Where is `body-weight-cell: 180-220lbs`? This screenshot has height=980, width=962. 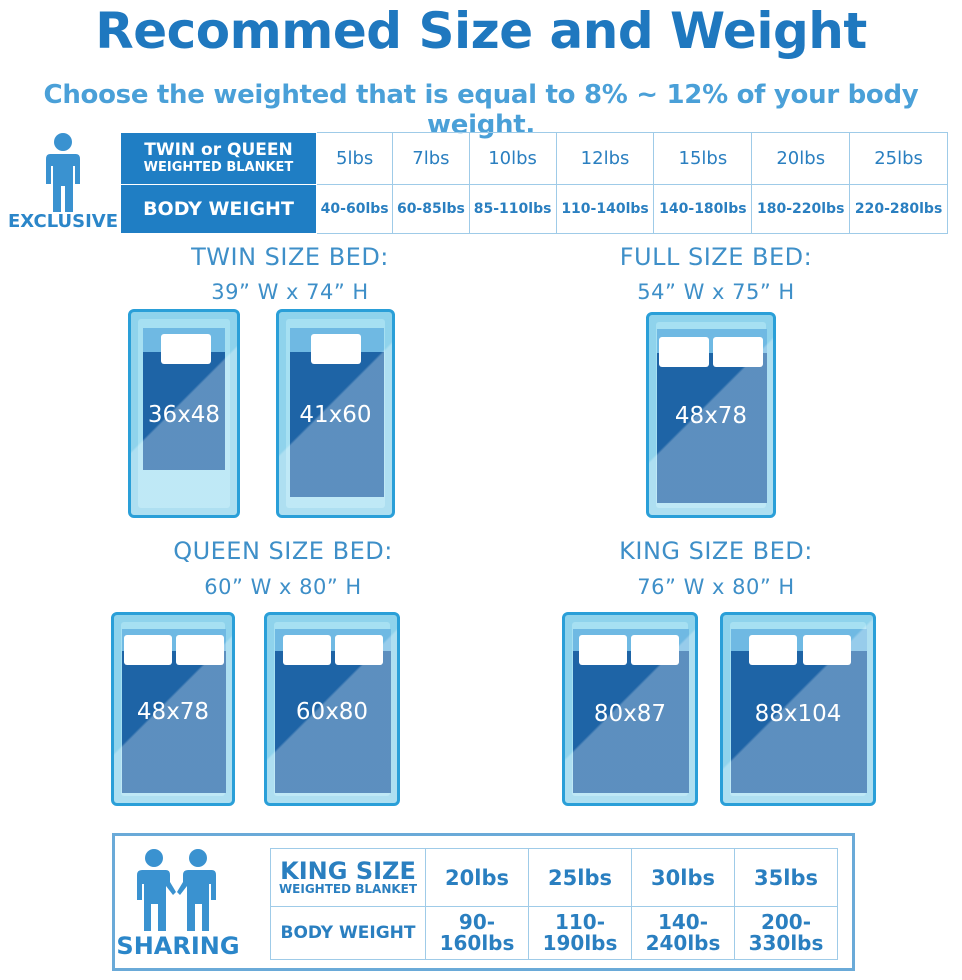 body-weight-cell: 180-220lbs is located at coordinates (801, 209).